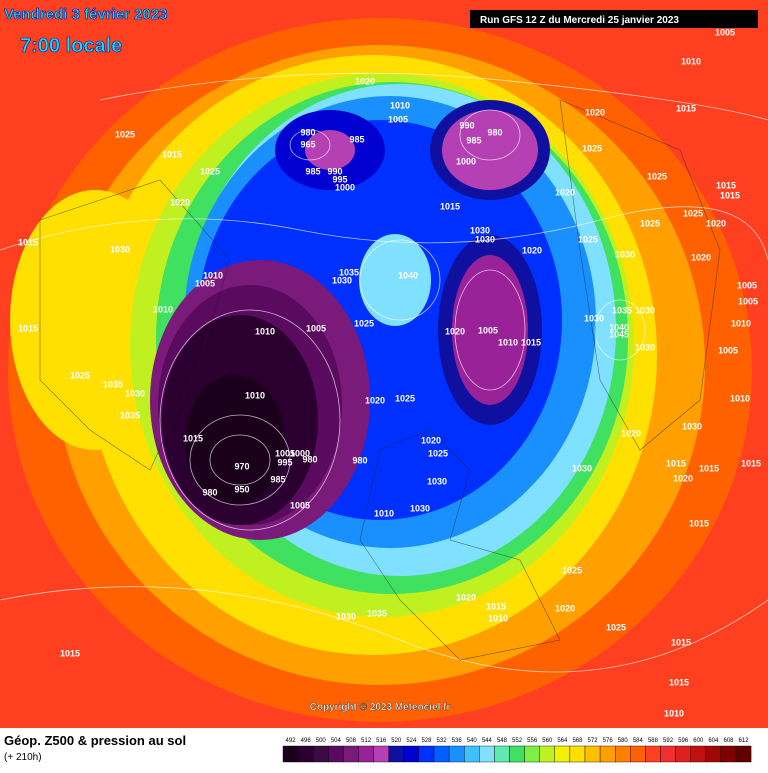  I want to click on colorbar-label: 524, so click(411, 741).